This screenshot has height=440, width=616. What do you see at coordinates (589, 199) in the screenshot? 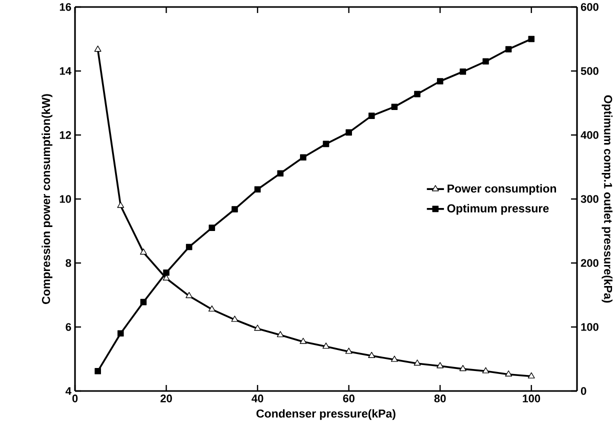
I see `y2-tick-label: 300` at bounding box center [589, 199].